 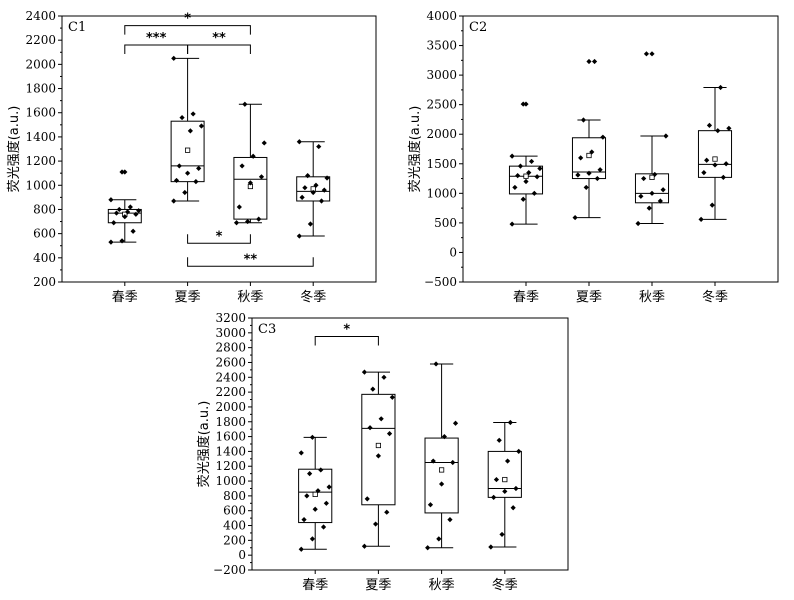 What do you see at coordinates (230, 318) in the screenshot?
I see `y-tick-label: 3200` at bounding box center [230, 318].